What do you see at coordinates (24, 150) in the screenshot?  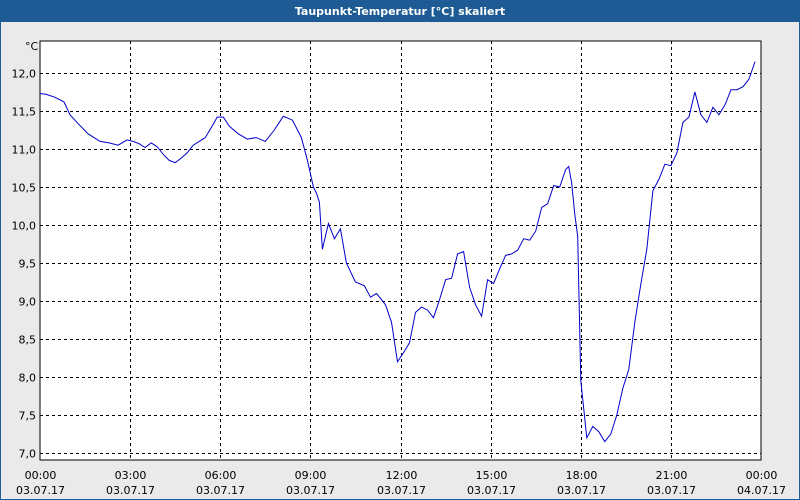 I see `y-tick-label: 11,0` at bounding box center [24, 150].